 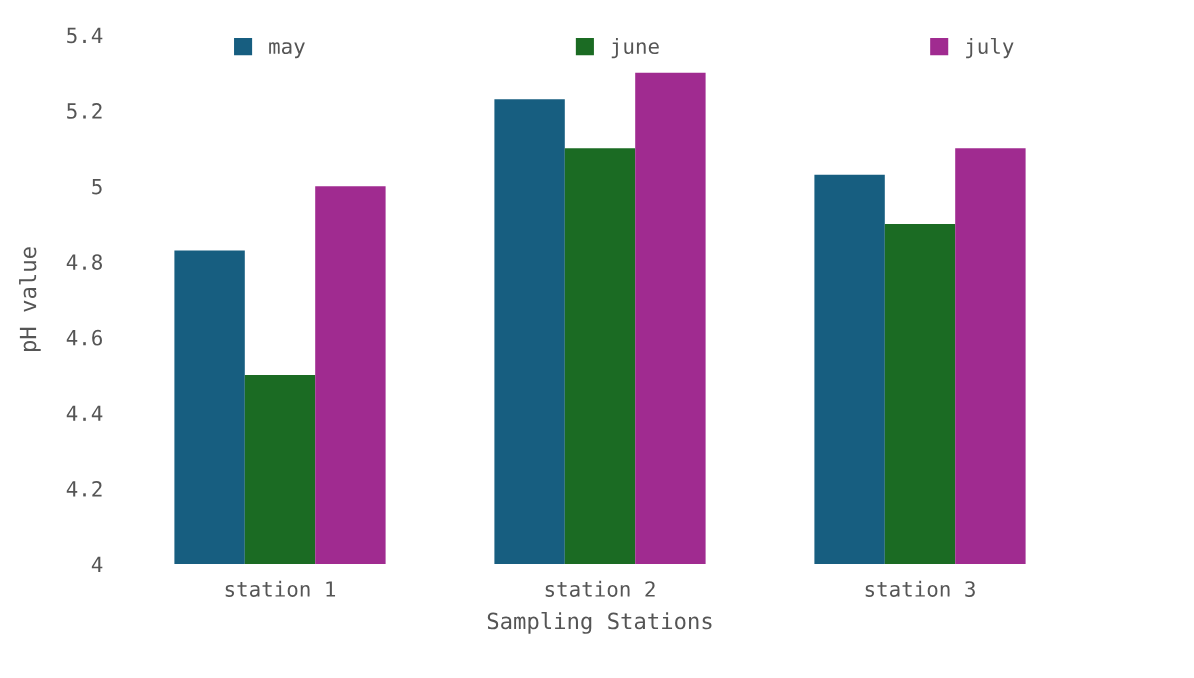 What do you see at coordinates (280, 588) in the screenshot?
I see `x-tick-label: station 1` at bounding box center [280, 588].